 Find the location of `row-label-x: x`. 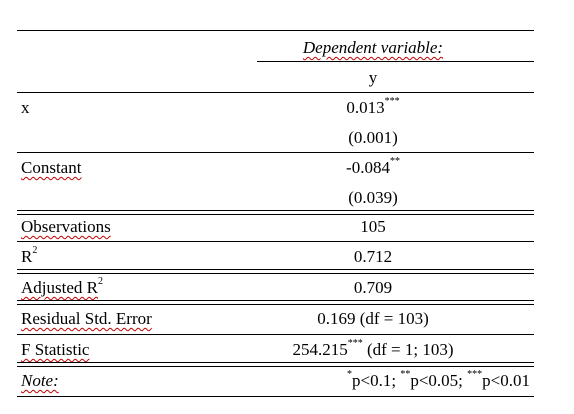

row-label-x: x is located at coordinates (25, 107).